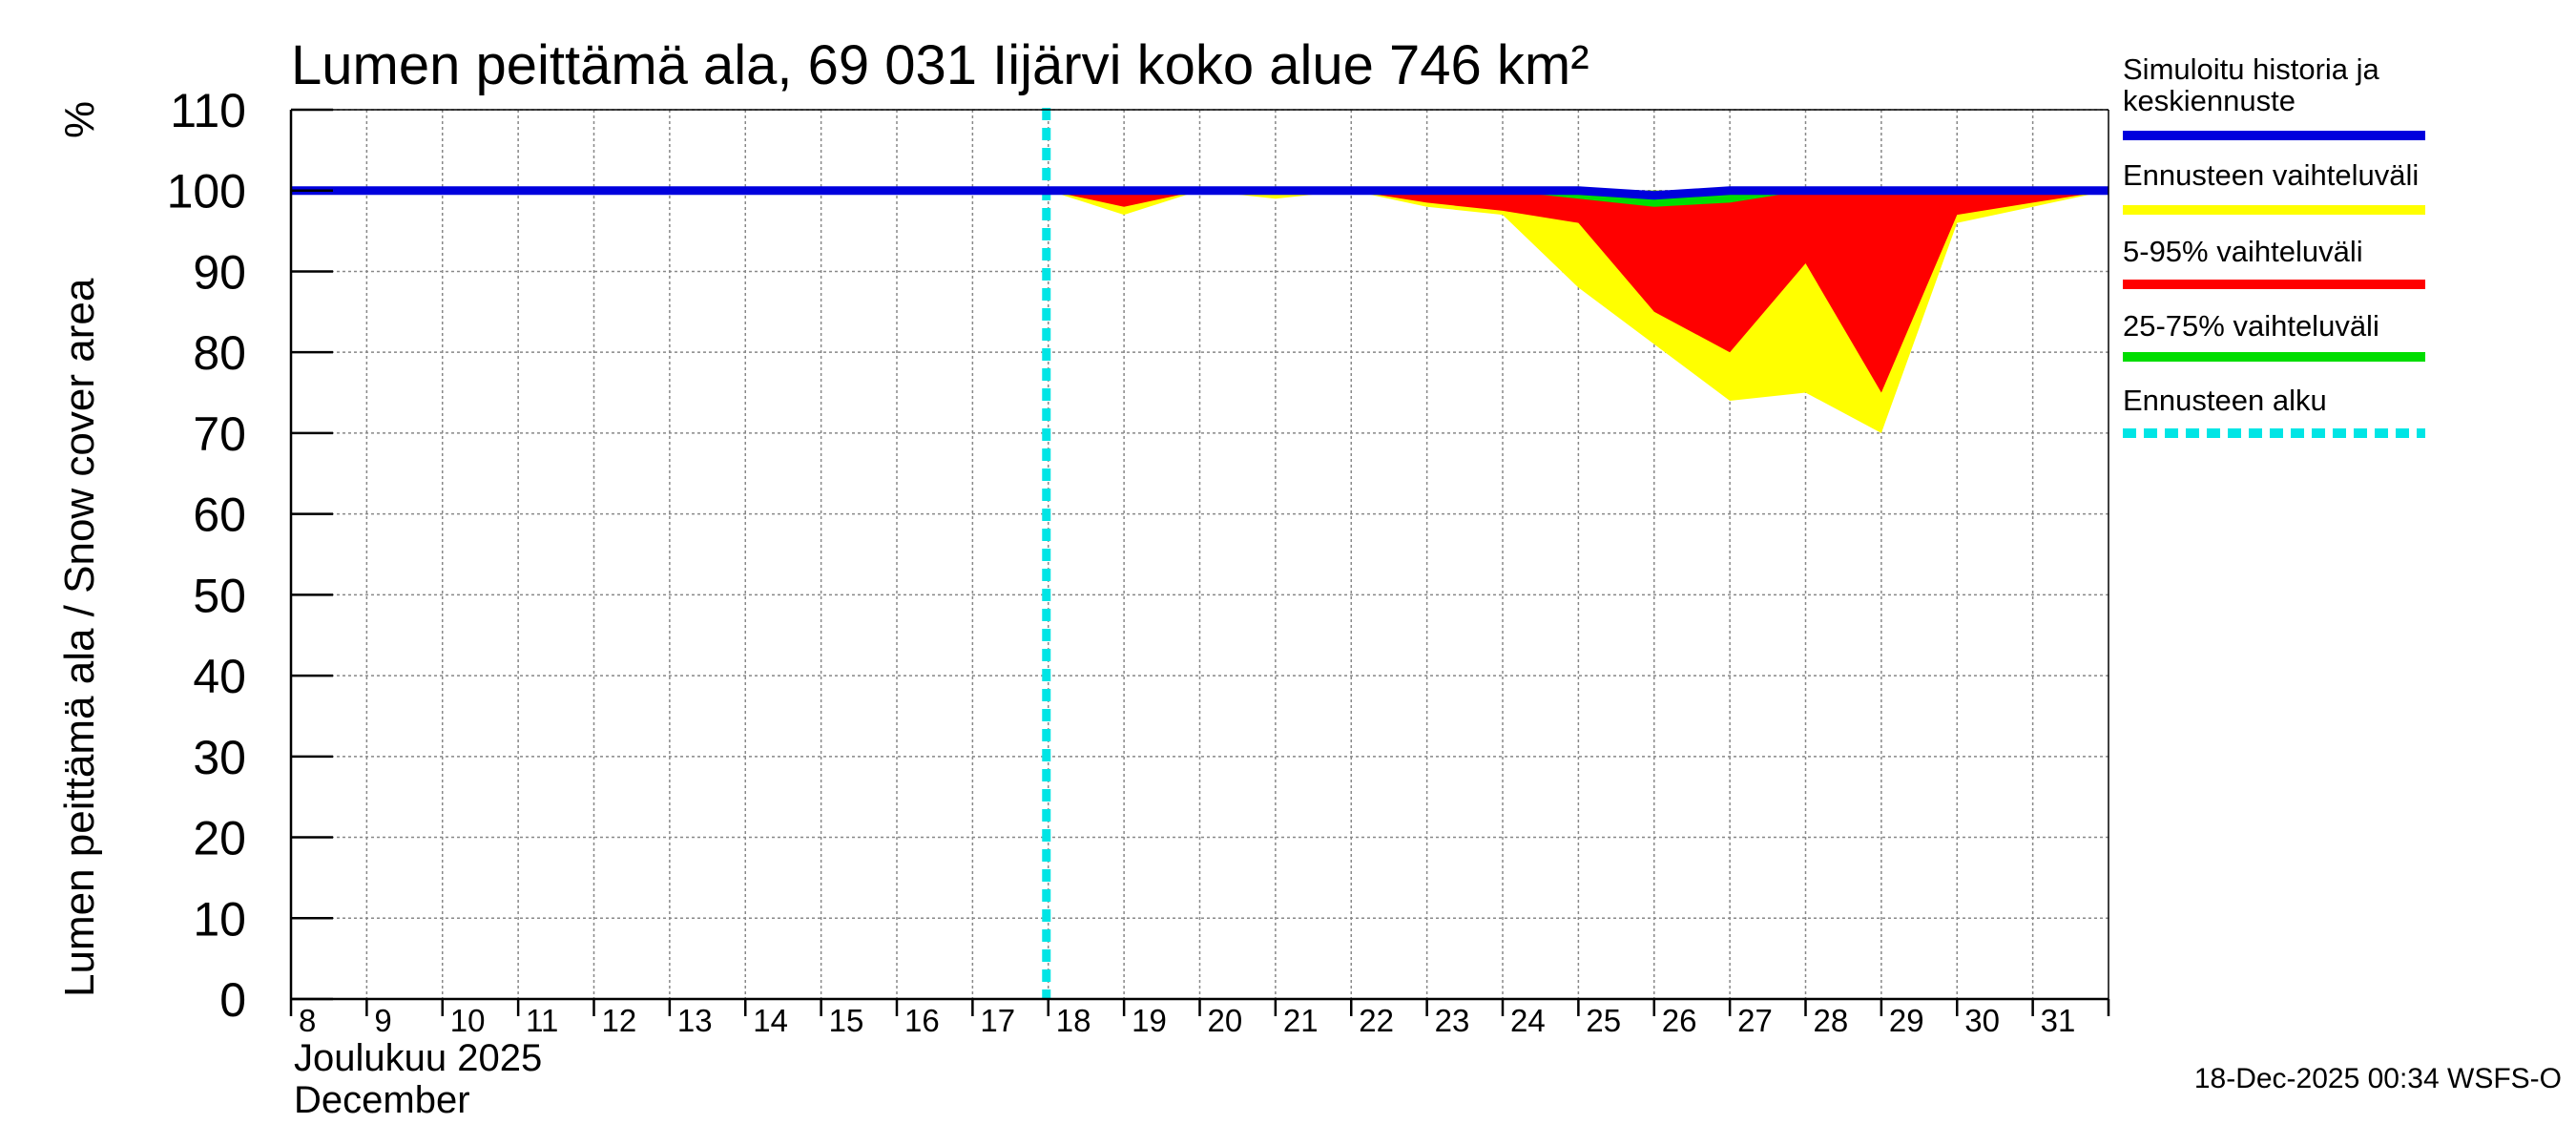 This screenshot has height=1145, width=2576. Describe the element at coordinates (1073, 1021) in the screenshot. I see `x-tick-label: 18` at that location.